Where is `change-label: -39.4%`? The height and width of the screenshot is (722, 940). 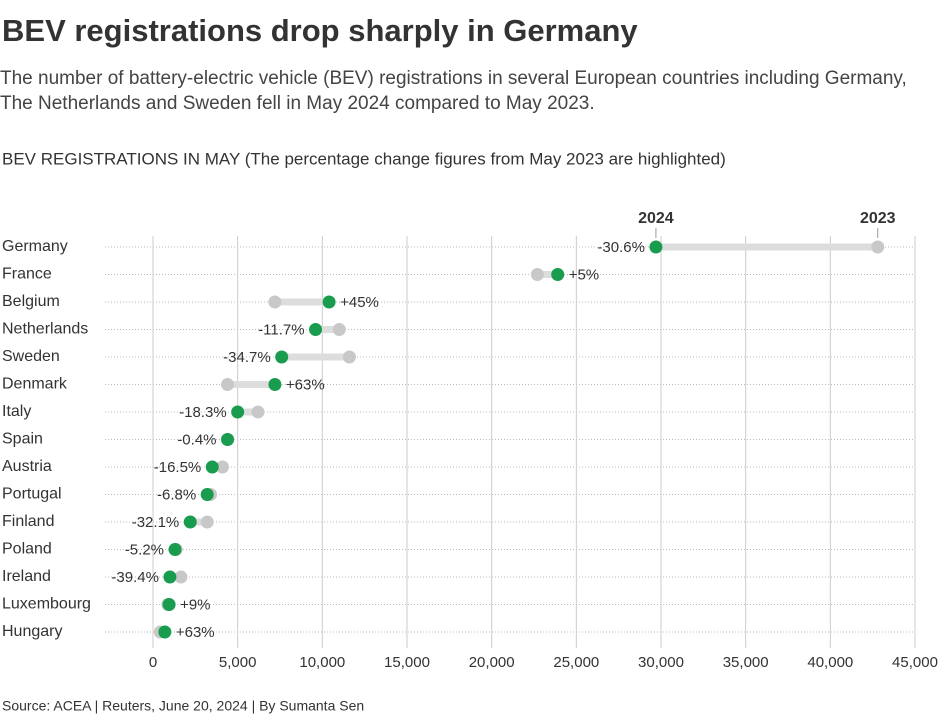
change-label: -39.4% is located at coordinates (135, 577).